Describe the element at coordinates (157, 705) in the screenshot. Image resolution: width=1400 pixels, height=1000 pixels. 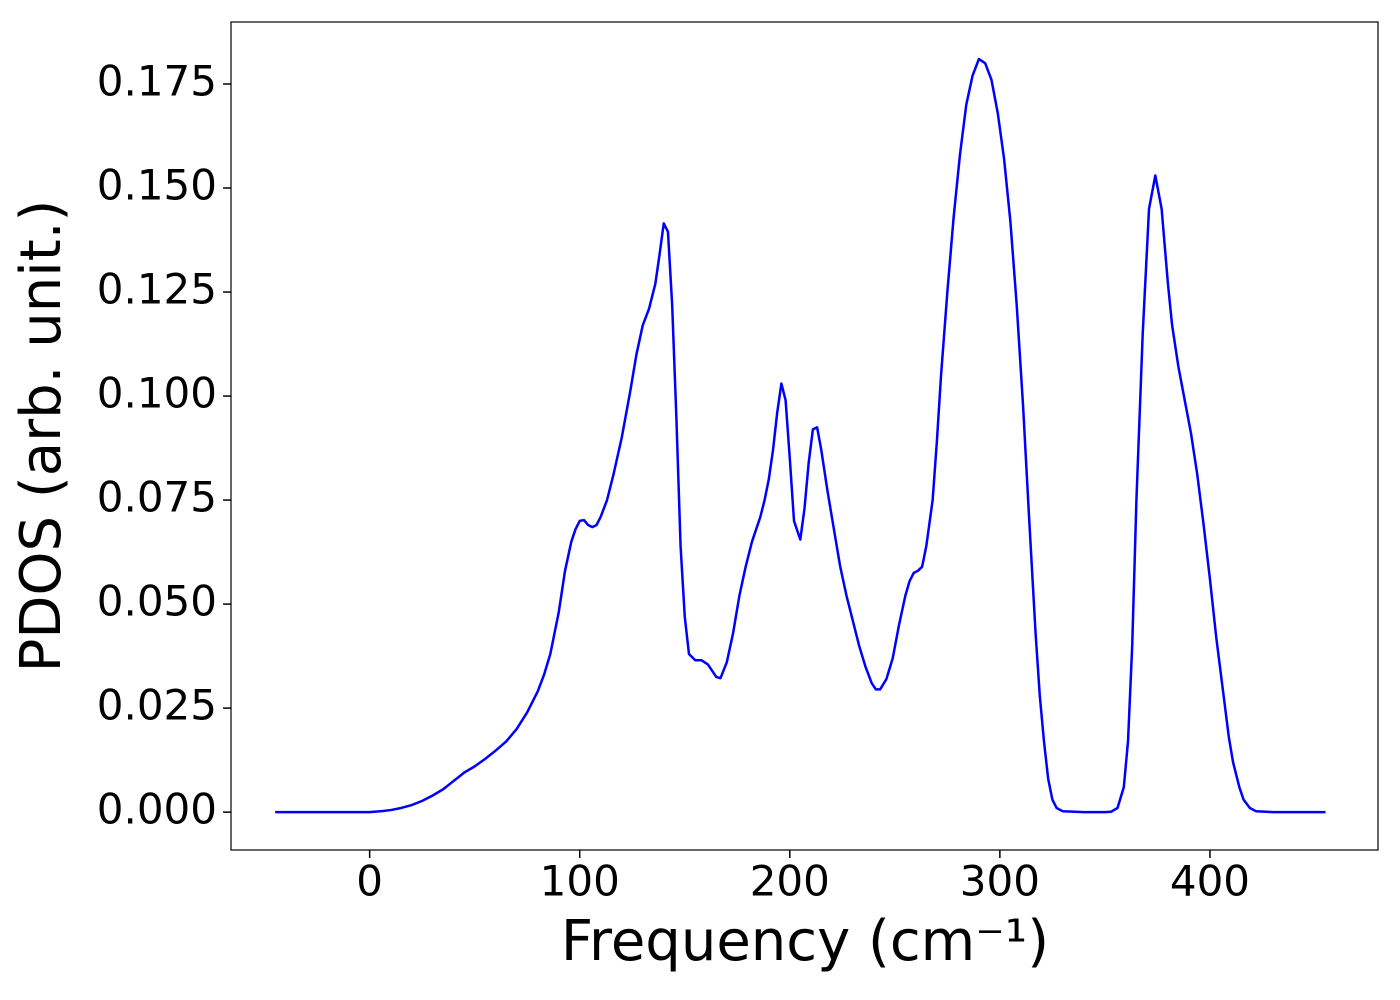
I see `y-tick-label: 0.025` at that location.